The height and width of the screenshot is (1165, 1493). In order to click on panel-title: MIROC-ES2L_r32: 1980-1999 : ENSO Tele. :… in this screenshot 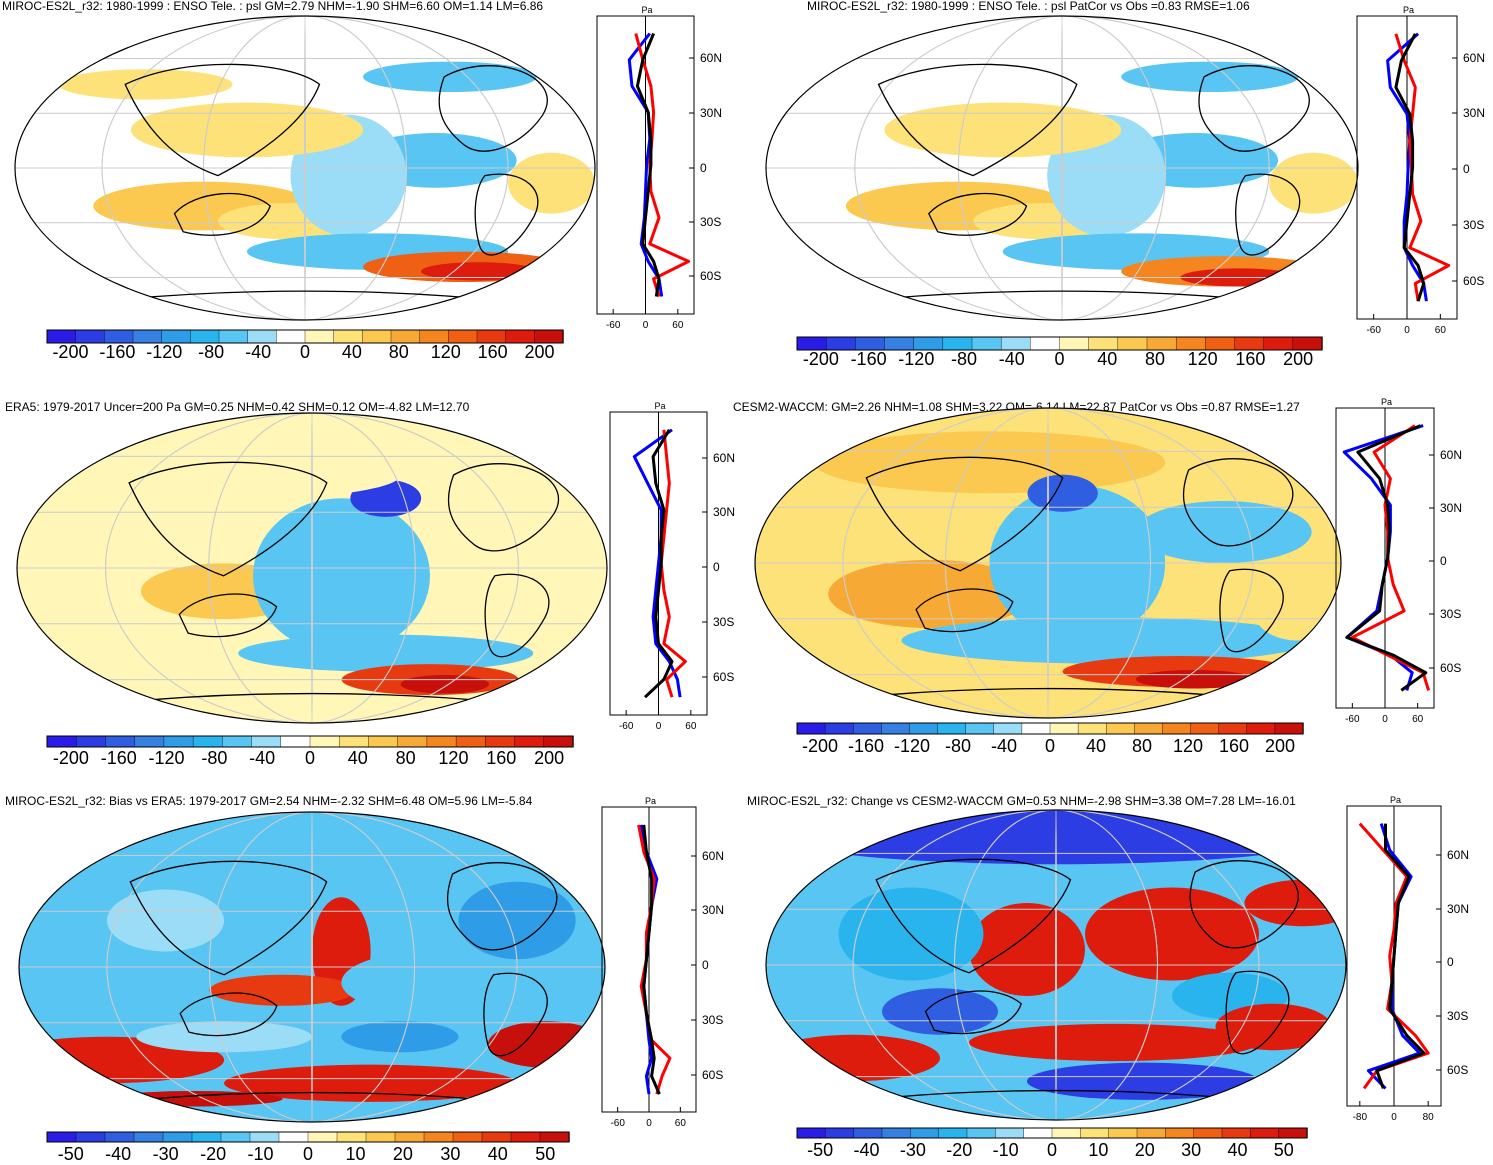, I will do `click(1028, 6)`.